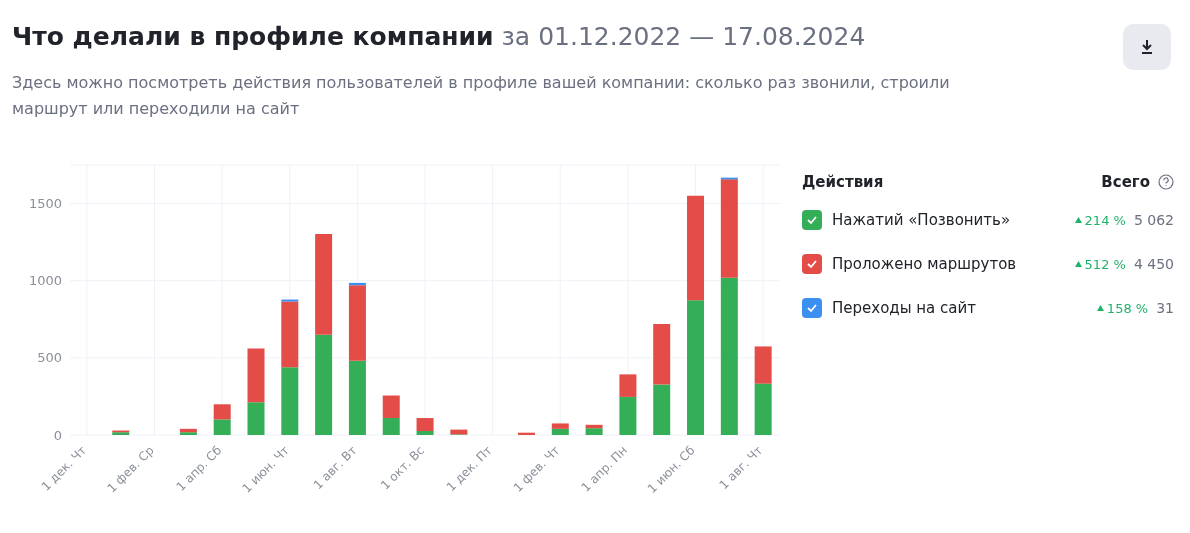 The width and height of the screenshot is (1190, 533). What do you see at coordinates (49, 358) in the screenshot?
I see `y-tick-label: 500` at bounding box center [49, 358].